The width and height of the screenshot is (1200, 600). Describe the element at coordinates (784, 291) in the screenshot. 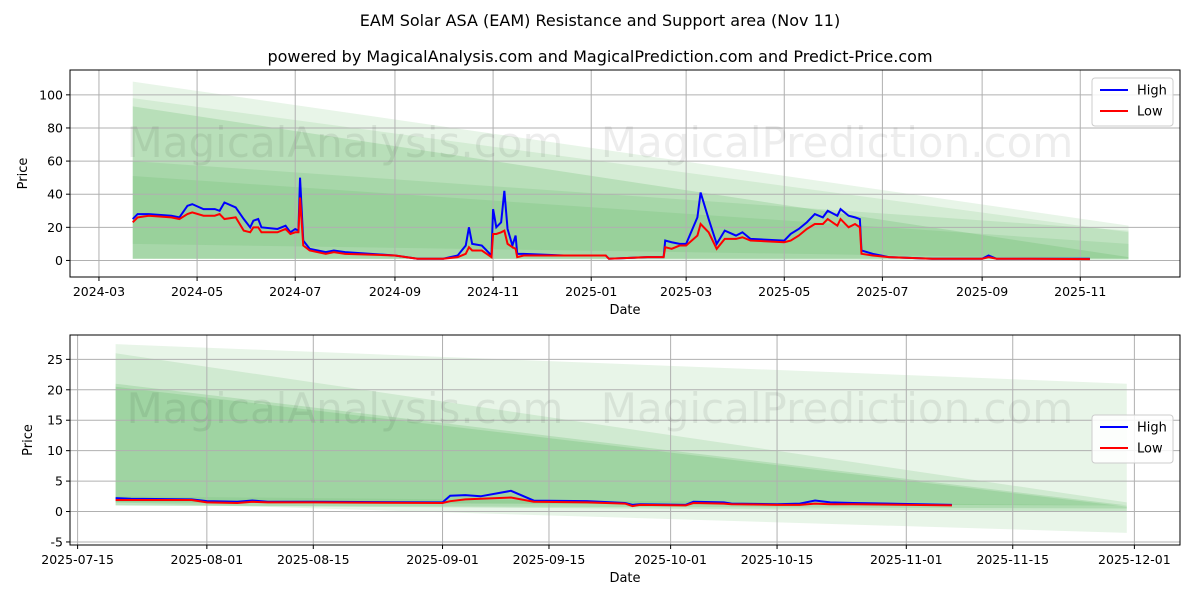

I see `x-tick-label: 2025-05` at that location.